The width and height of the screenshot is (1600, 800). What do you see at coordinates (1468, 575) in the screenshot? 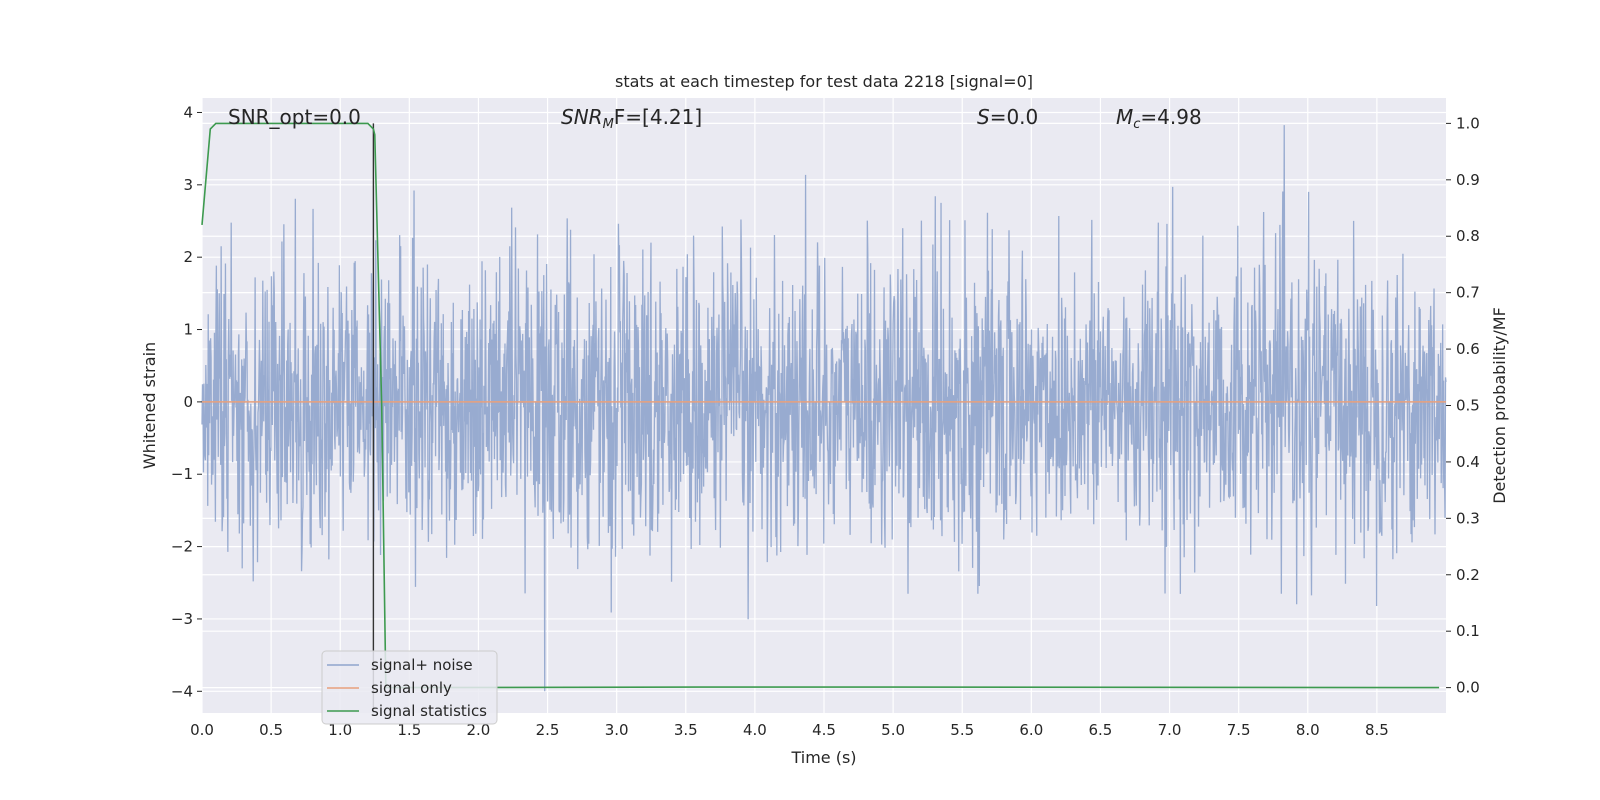
I see `y-right-tick-label: 0.2` at bounding box center [1468, 575].